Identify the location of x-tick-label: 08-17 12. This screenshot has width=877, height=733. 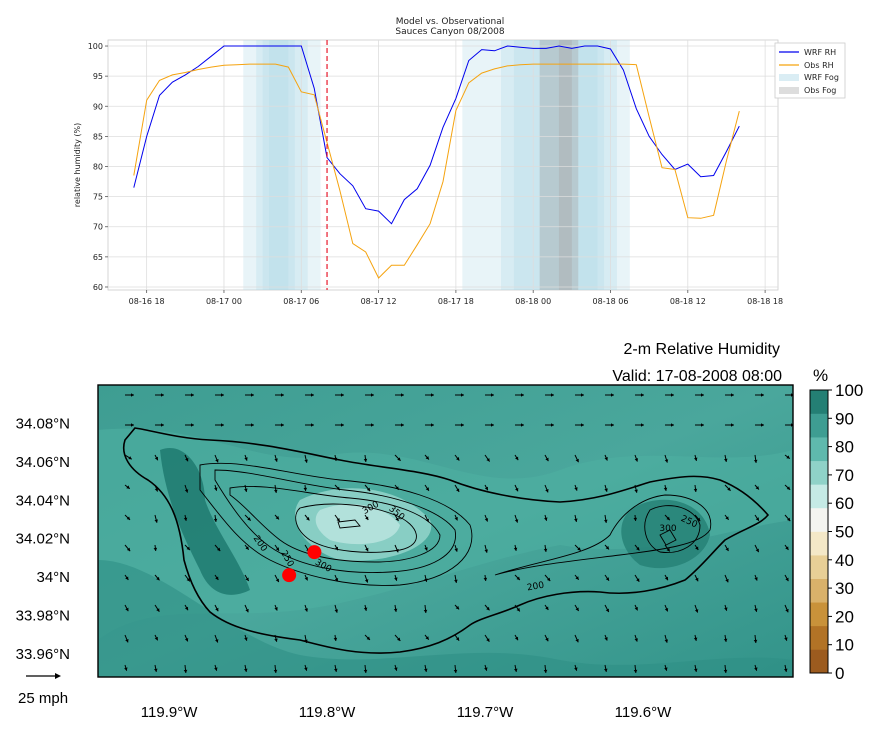
(379, 301).